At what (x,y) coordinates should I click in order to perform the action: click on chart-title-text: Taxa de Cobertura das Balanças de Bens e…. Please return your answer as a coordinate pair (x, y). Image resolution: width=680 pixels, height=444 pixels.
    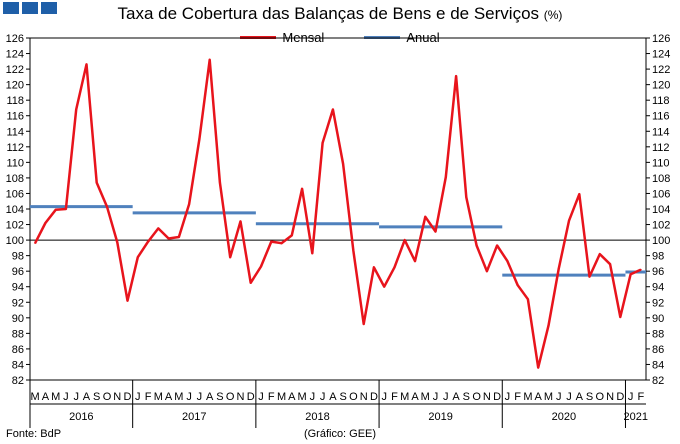
    Looking at the image, I should click on (328, 13).